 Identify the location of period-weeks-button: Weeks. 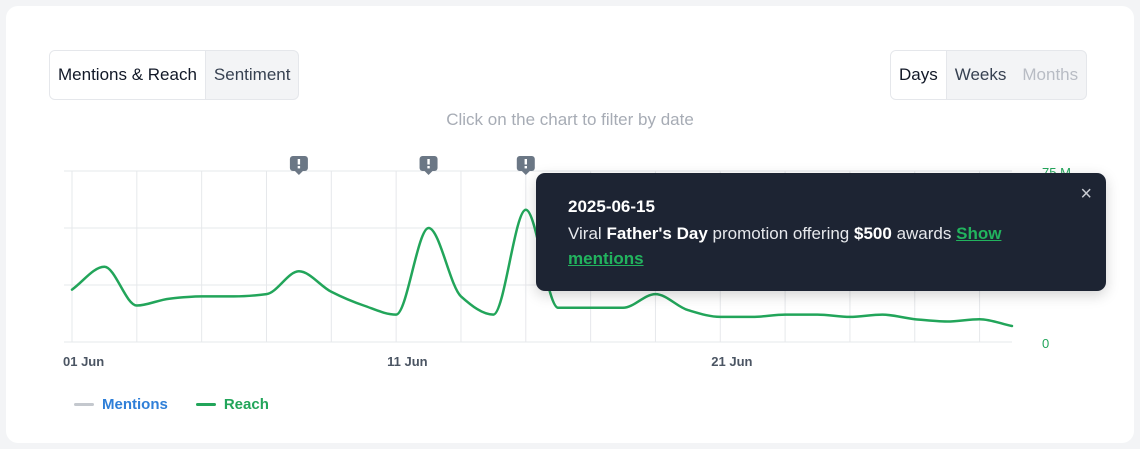
(980, 74).